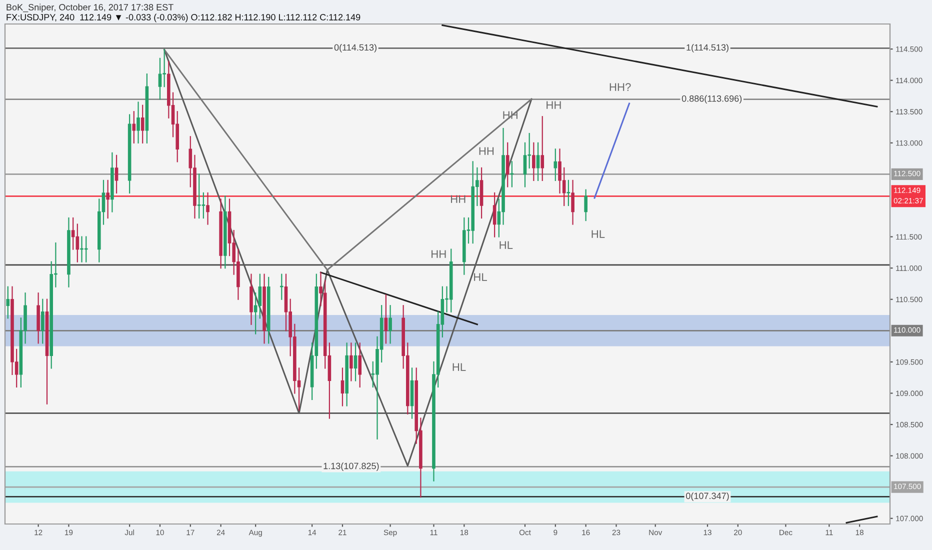 Image resolution: width=932 pixels, height=550 pixels. What do you see at coordinates (620, 87) in the screenshot?
I see `annotation: HH?` at bounding box center [620, 87].